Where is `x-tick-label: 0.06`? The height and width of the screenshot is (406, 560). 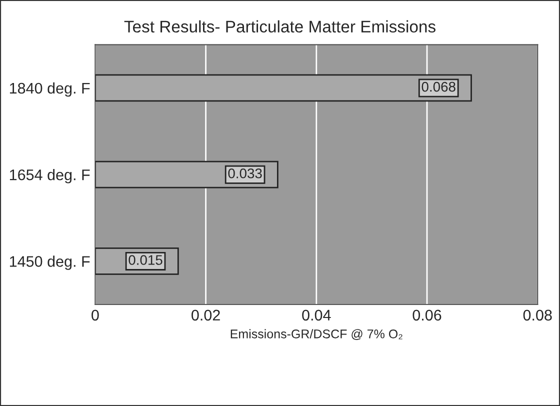 x-tick-label: 0.06 is located at coordinates (427, 315).